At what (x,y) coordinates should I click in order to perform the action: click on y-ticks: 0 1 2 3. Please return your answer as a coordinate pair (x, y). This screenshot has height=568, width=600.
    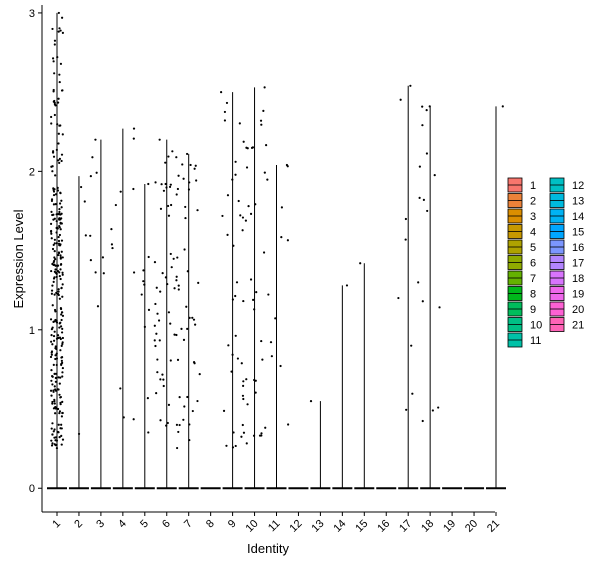
    Looking at the image, I should click on (35, 251).